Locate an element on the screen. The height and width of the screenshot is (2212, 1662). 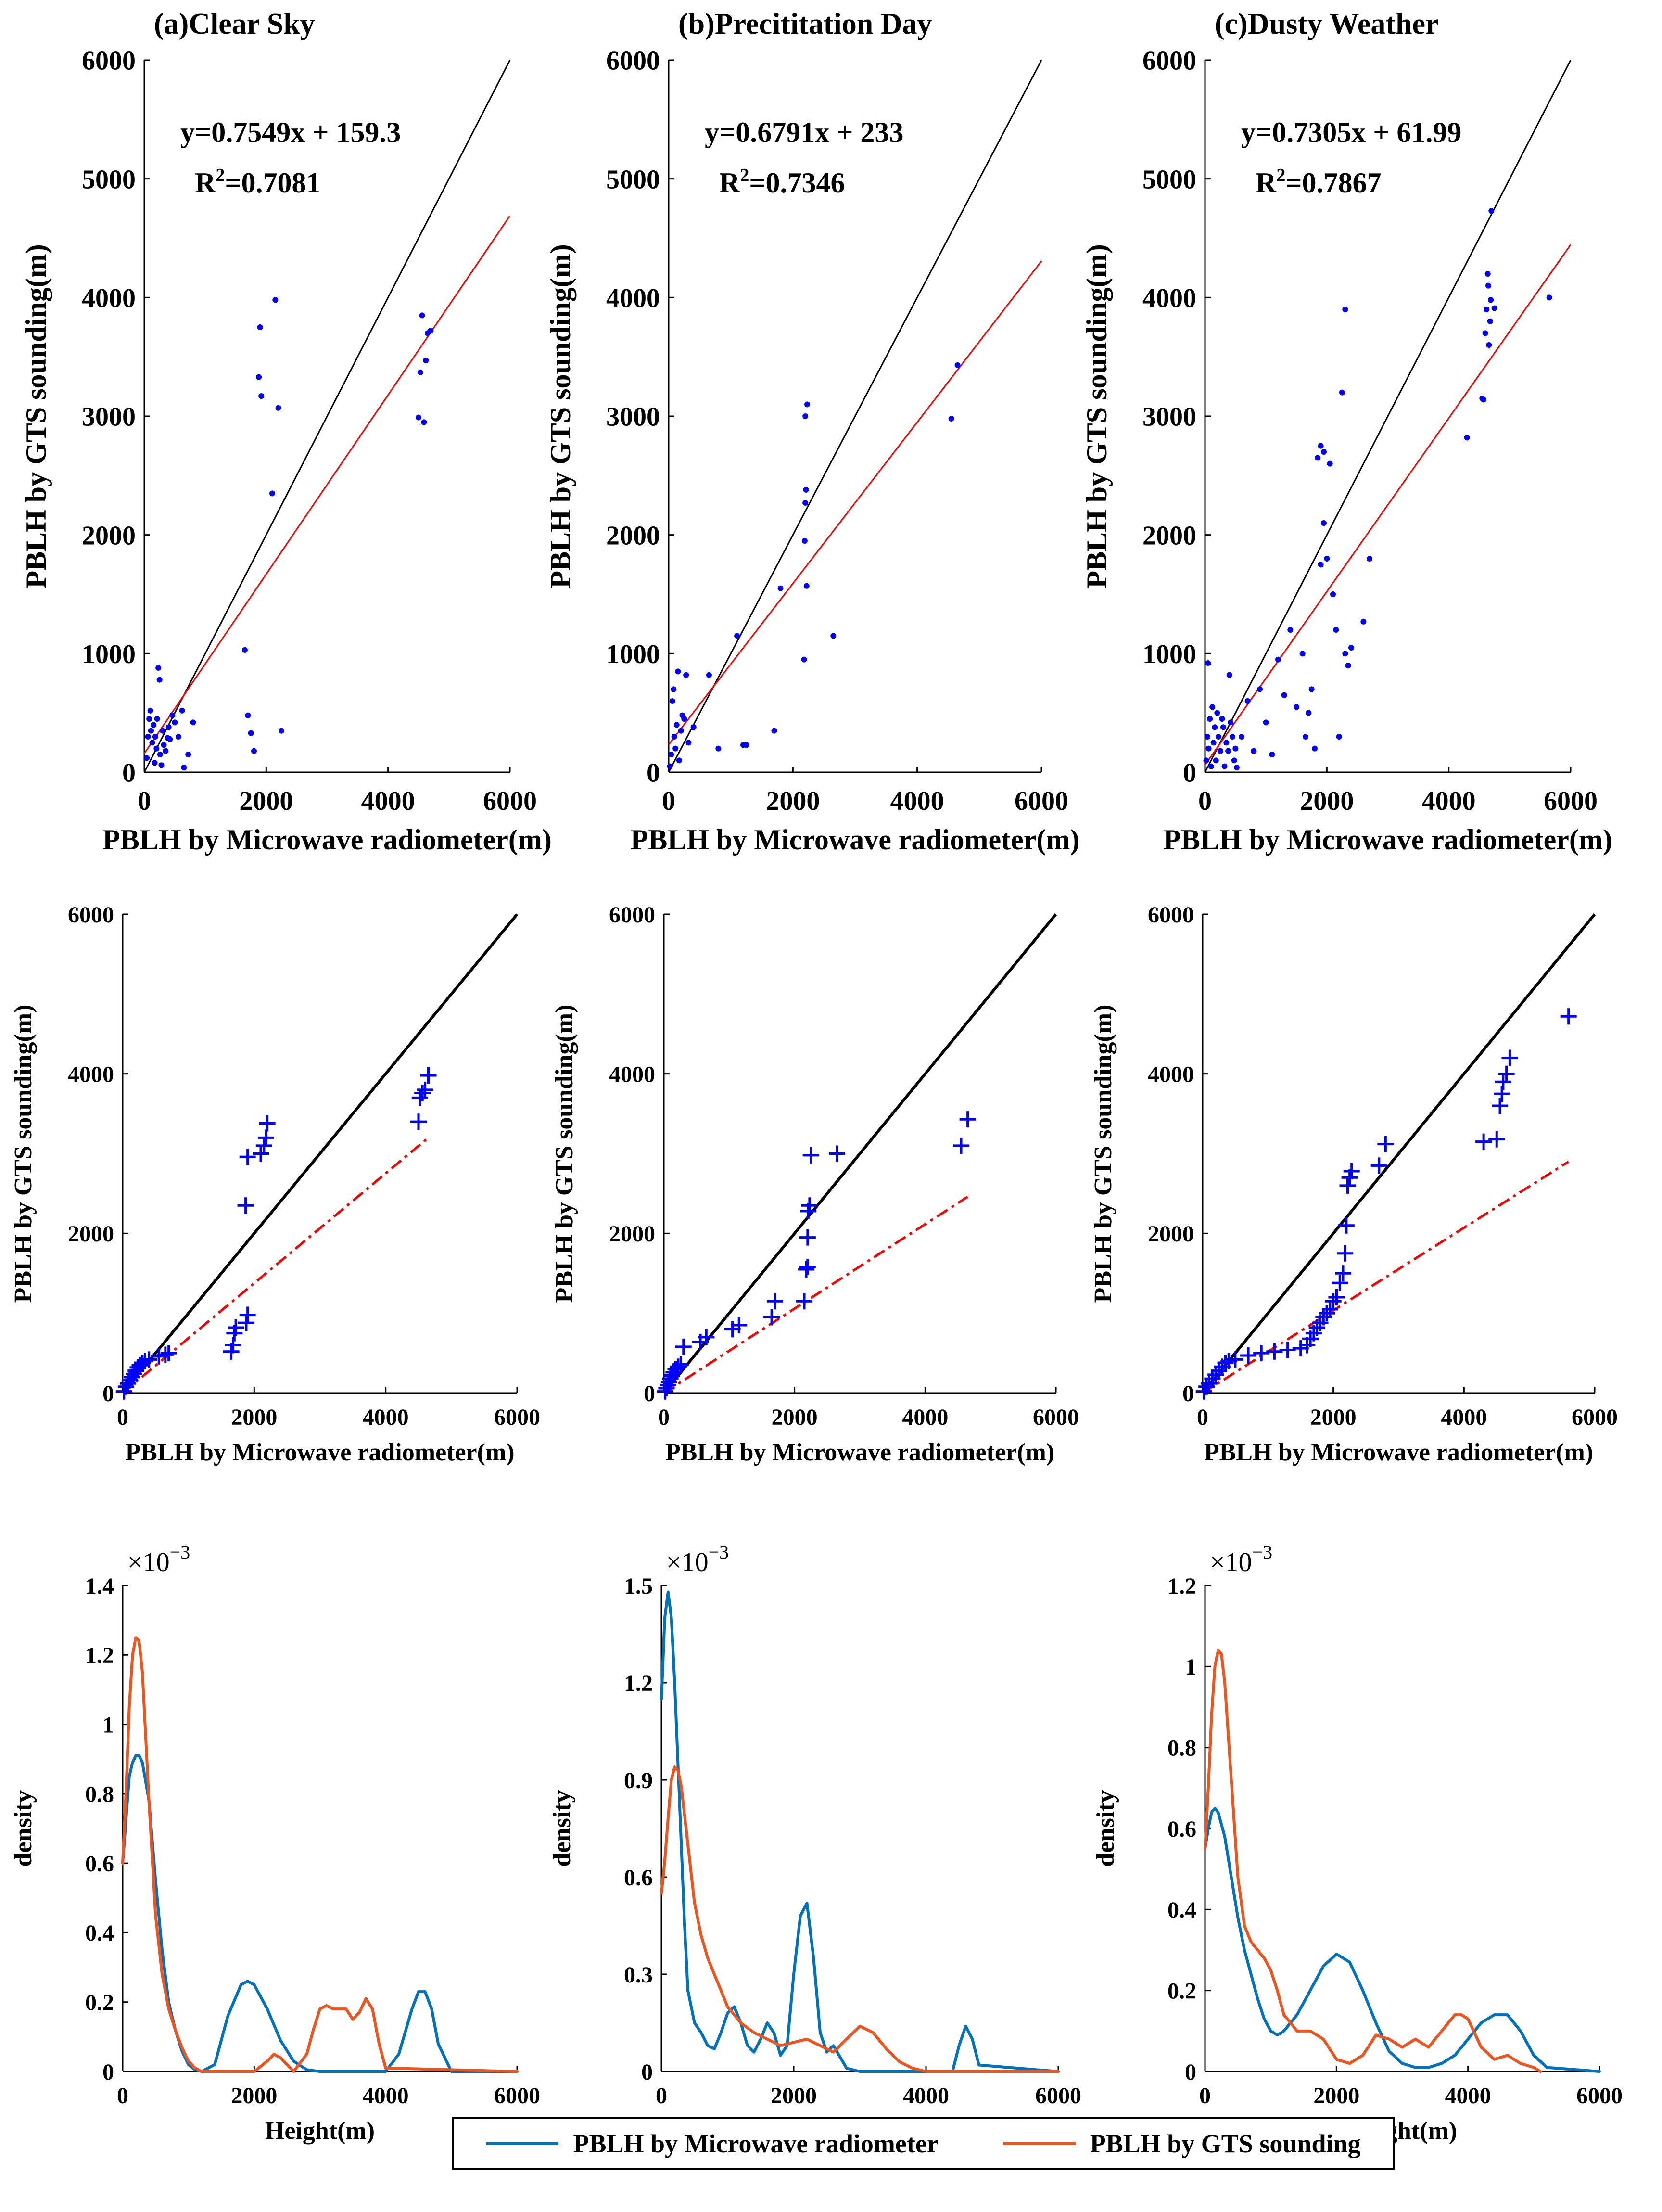
y-tick-label: 6000 is located at coordinates (1169, 61).